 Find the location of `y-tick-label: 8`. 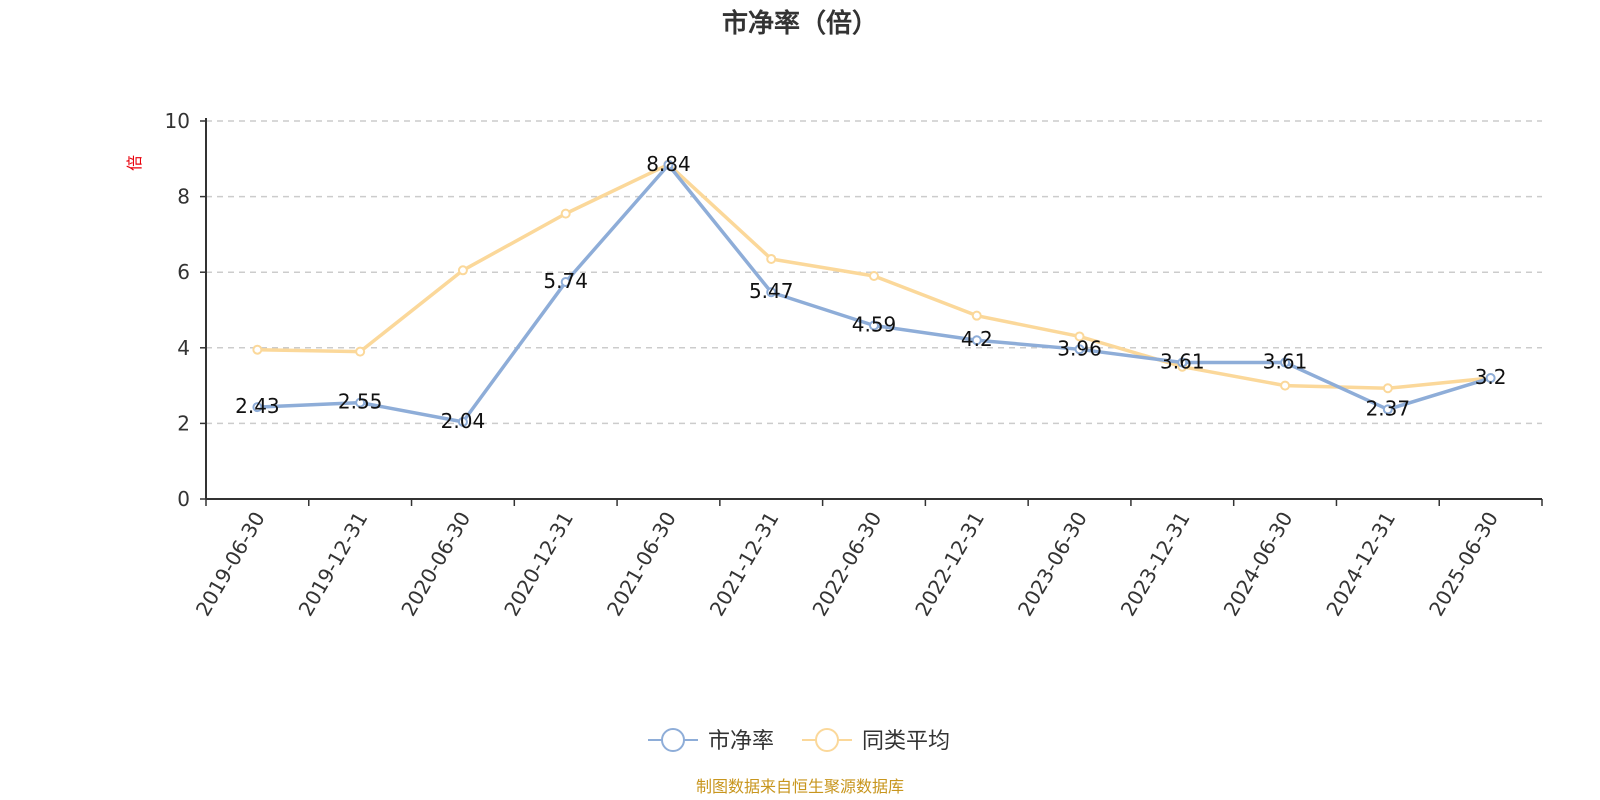

y-tick-label: 8 is located at coordinates (183, 197).